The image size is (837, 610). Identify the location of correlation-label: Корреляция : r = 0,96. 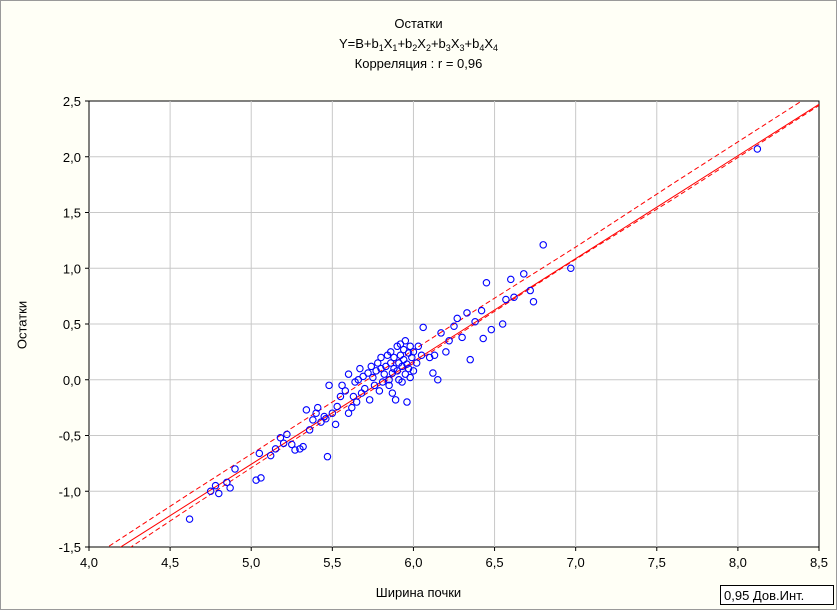
(418, 63).